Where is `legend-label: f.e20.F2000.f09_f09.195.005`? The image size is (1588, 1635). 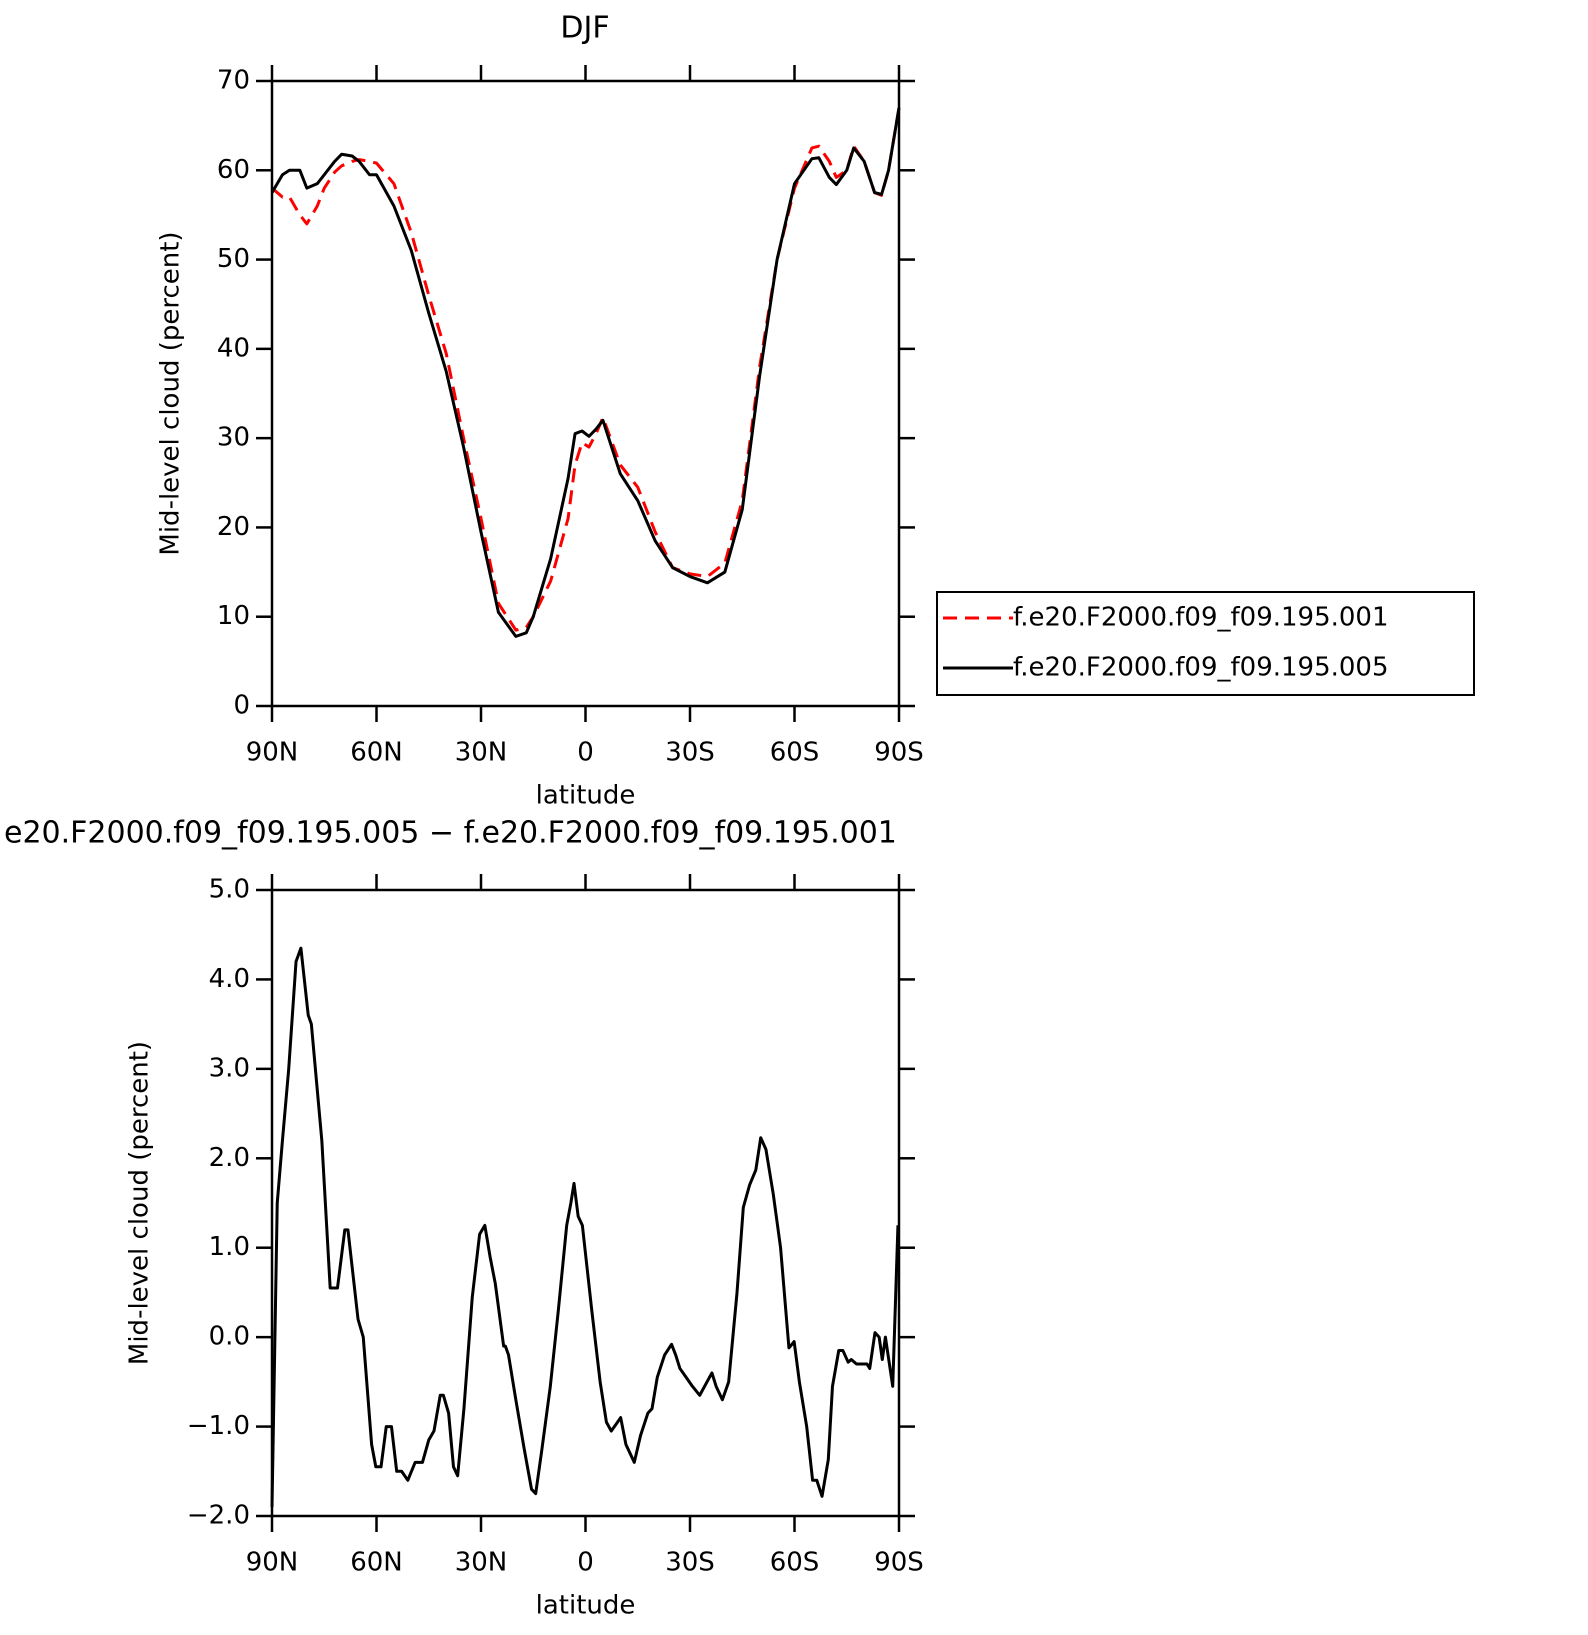
legend-label: f.e20.F2000.f09_f09.195.005 is located at coordinates (1201, 668).